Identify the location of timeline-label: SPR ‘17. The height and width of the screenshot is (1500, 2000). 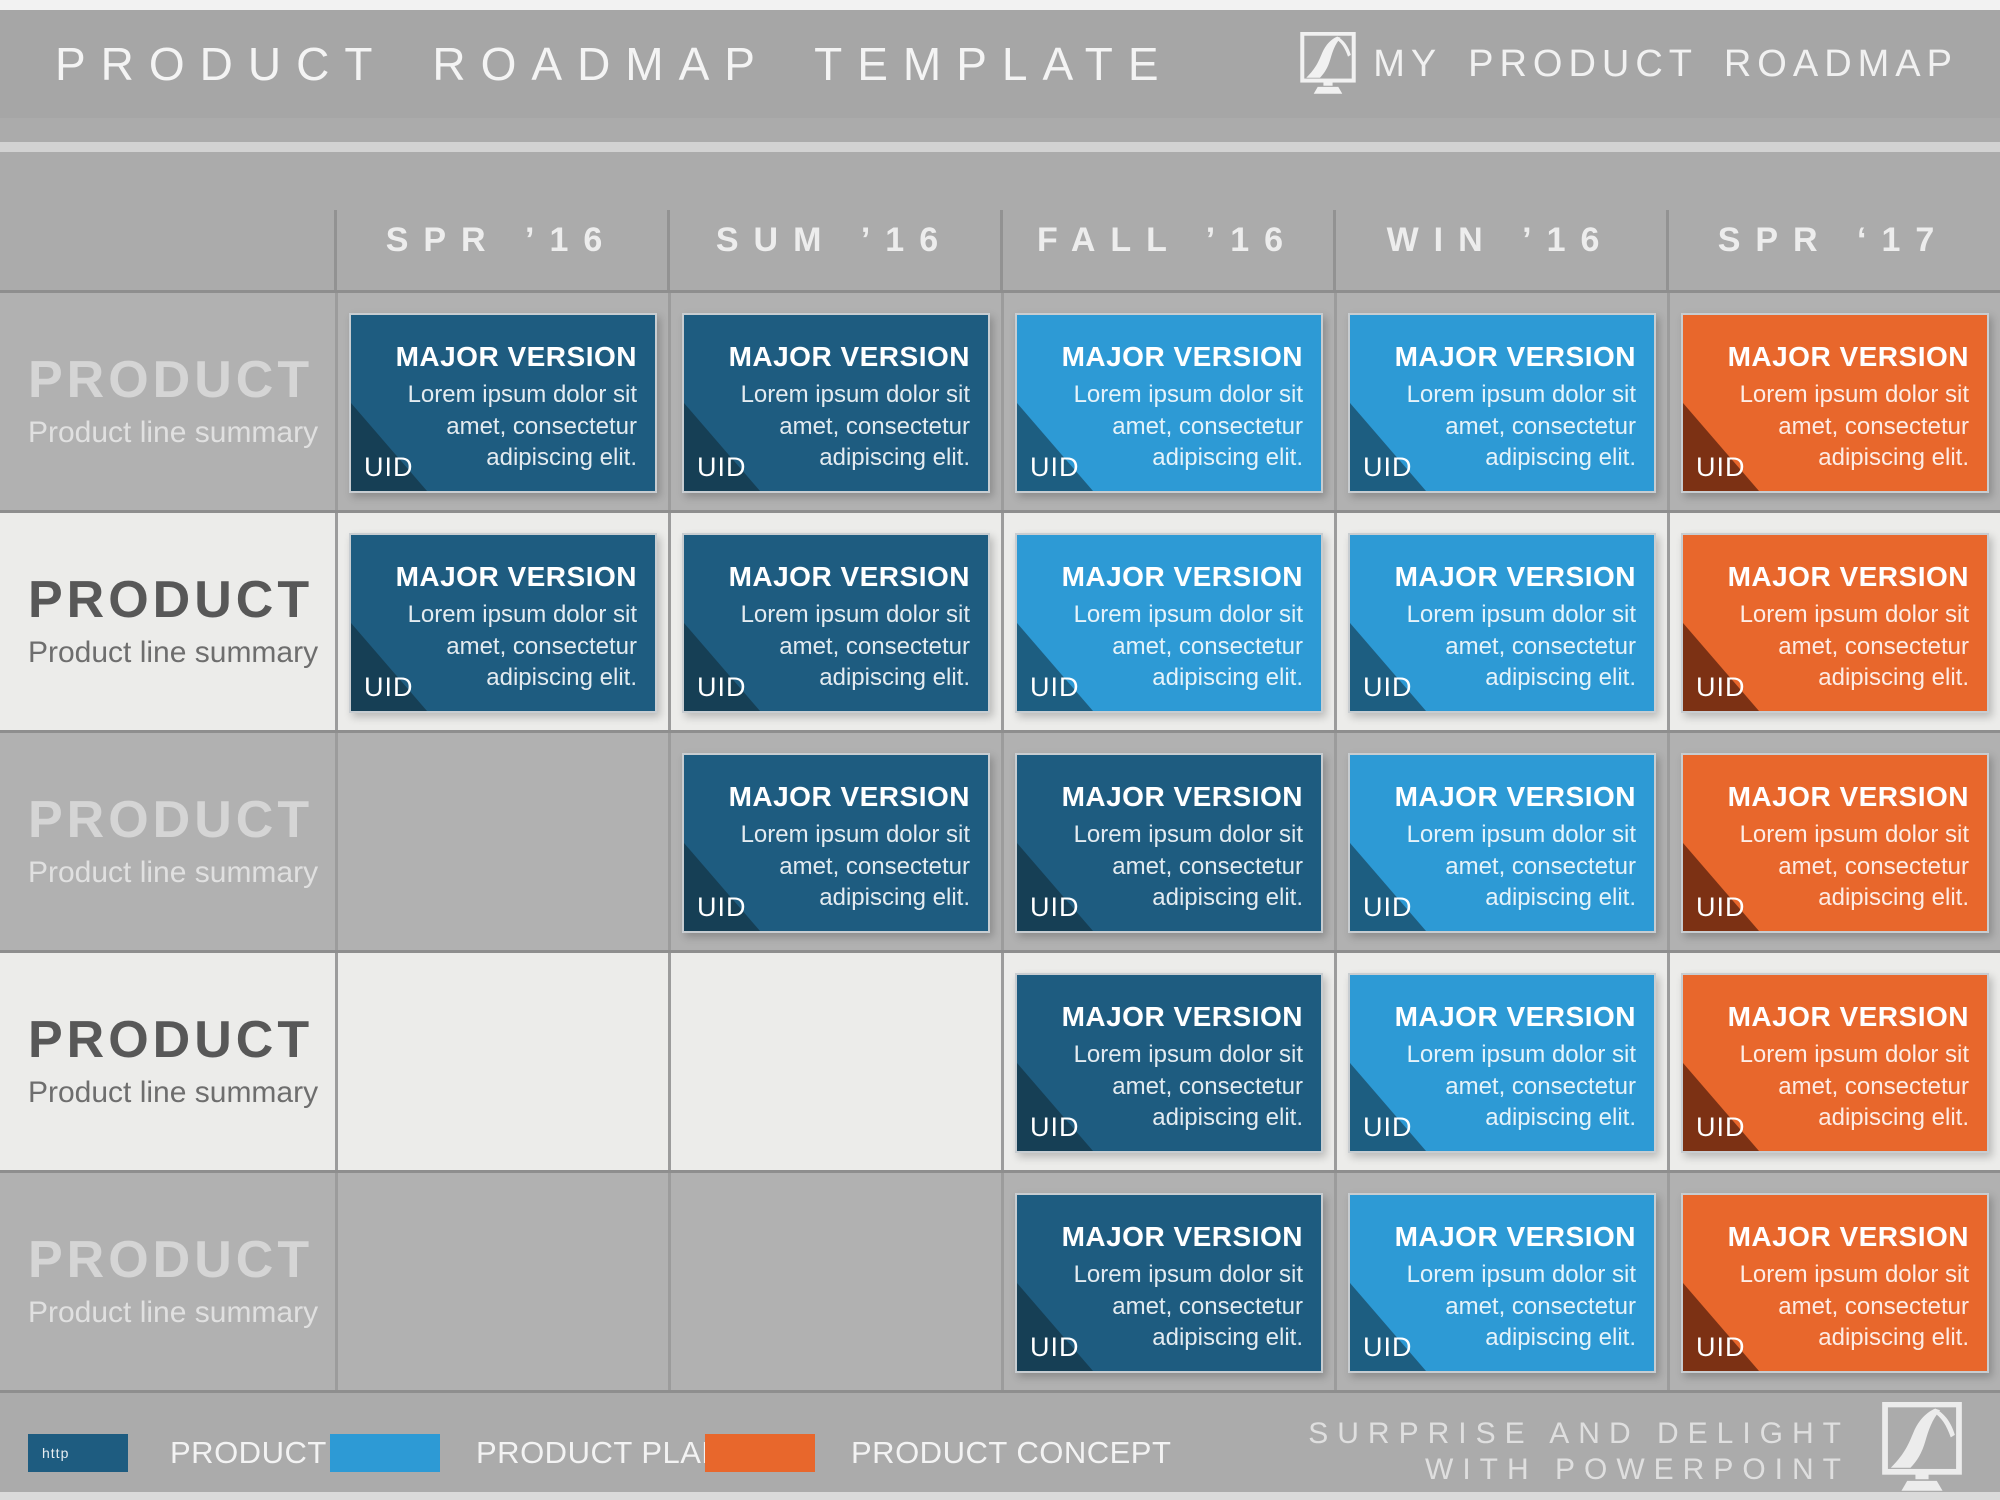
(1833, 240).